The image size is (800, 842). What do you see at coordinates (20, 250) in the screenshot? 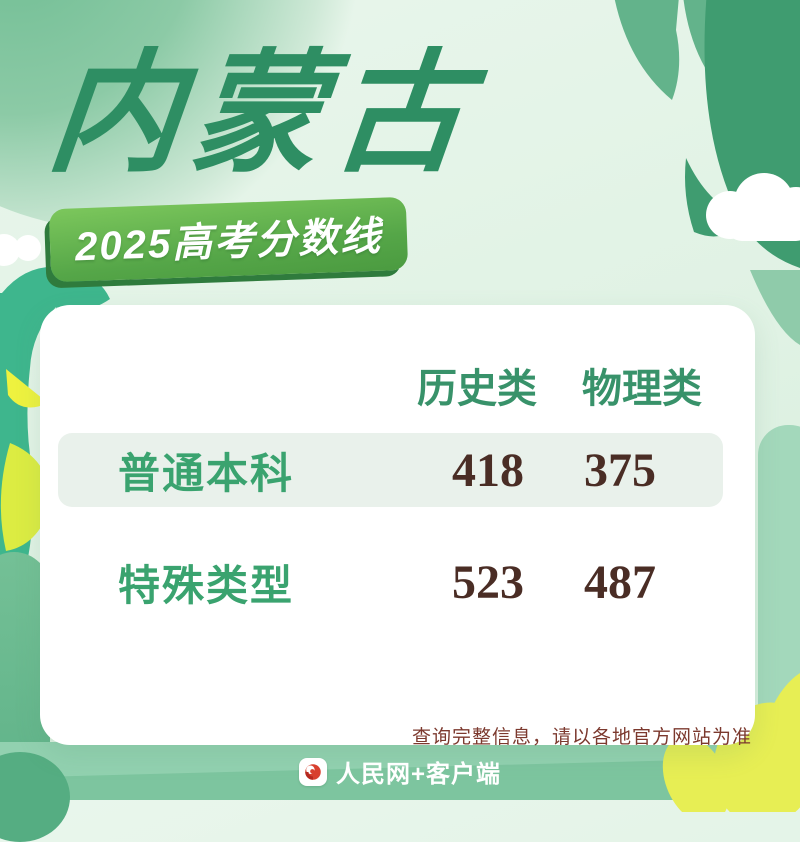
I see `cloud-small-icon` at bounding box center [20, 250].